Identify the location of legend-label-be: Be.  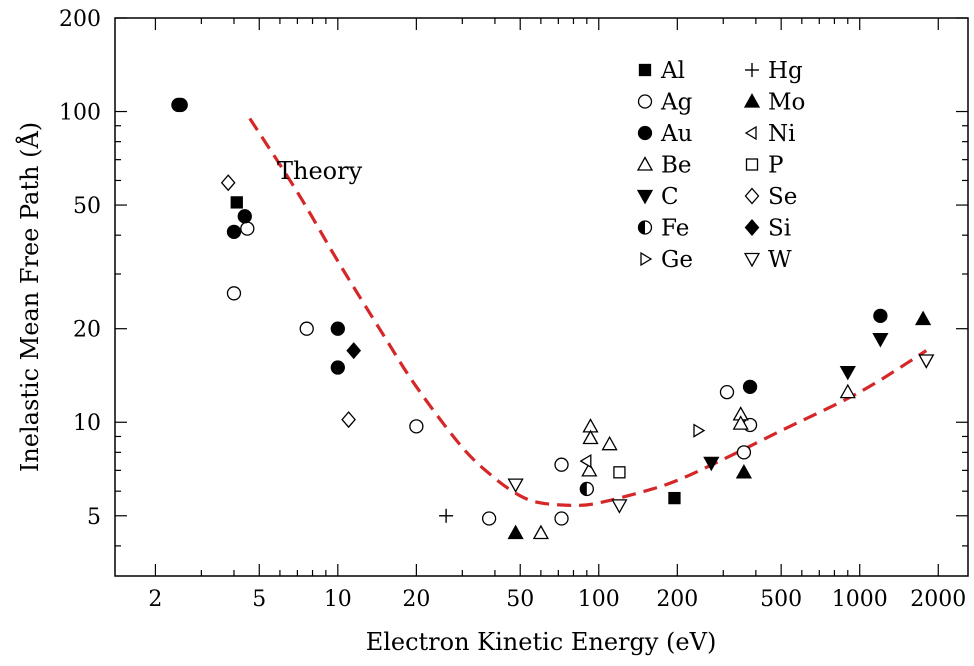
(676, 166).